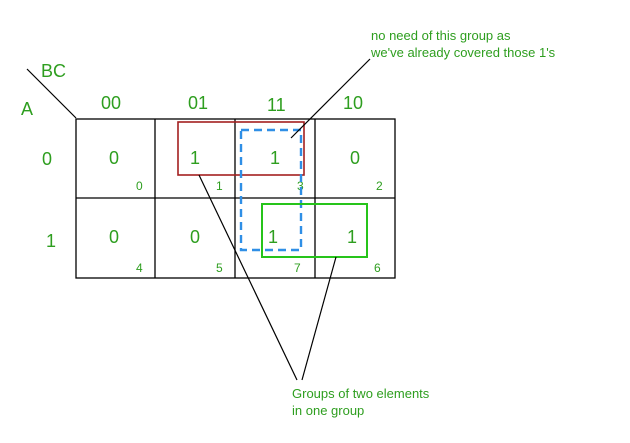  I want to click on row-variable-label: A, so click(27, 109).